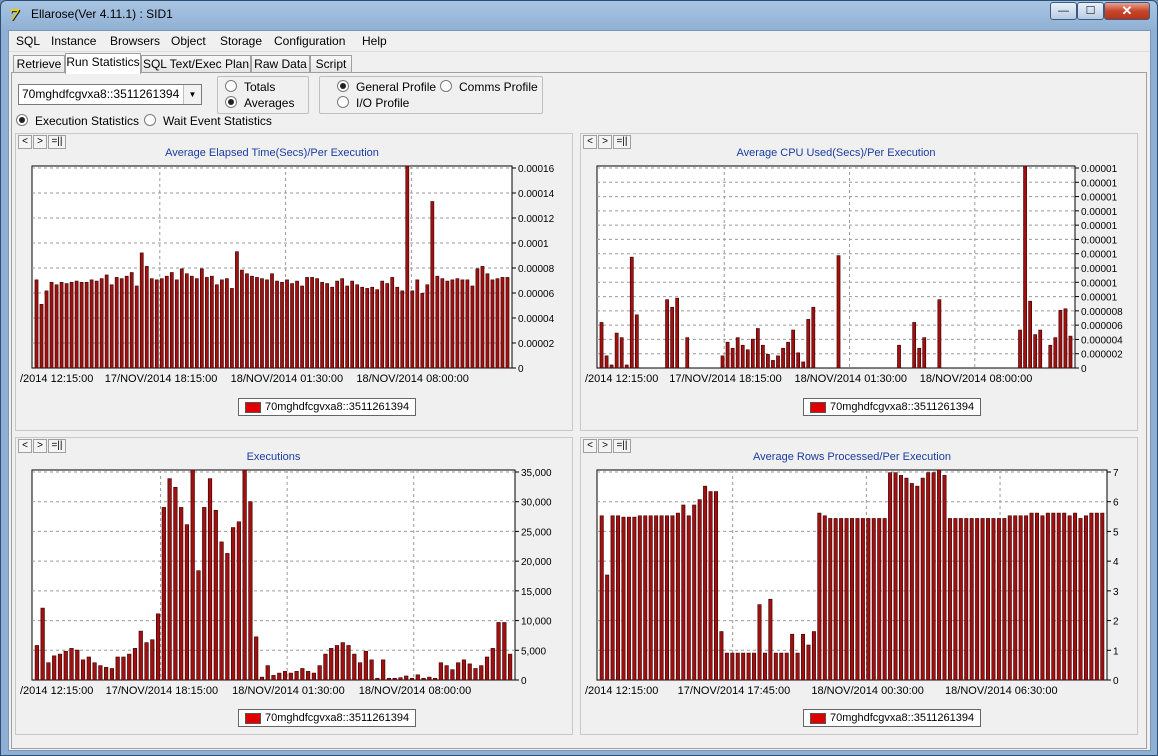 This screenshot has width=1158, height=756. Describe the element at coordinates (1063, 11) in the screenshot. I see `minimize-button: —` at that location.